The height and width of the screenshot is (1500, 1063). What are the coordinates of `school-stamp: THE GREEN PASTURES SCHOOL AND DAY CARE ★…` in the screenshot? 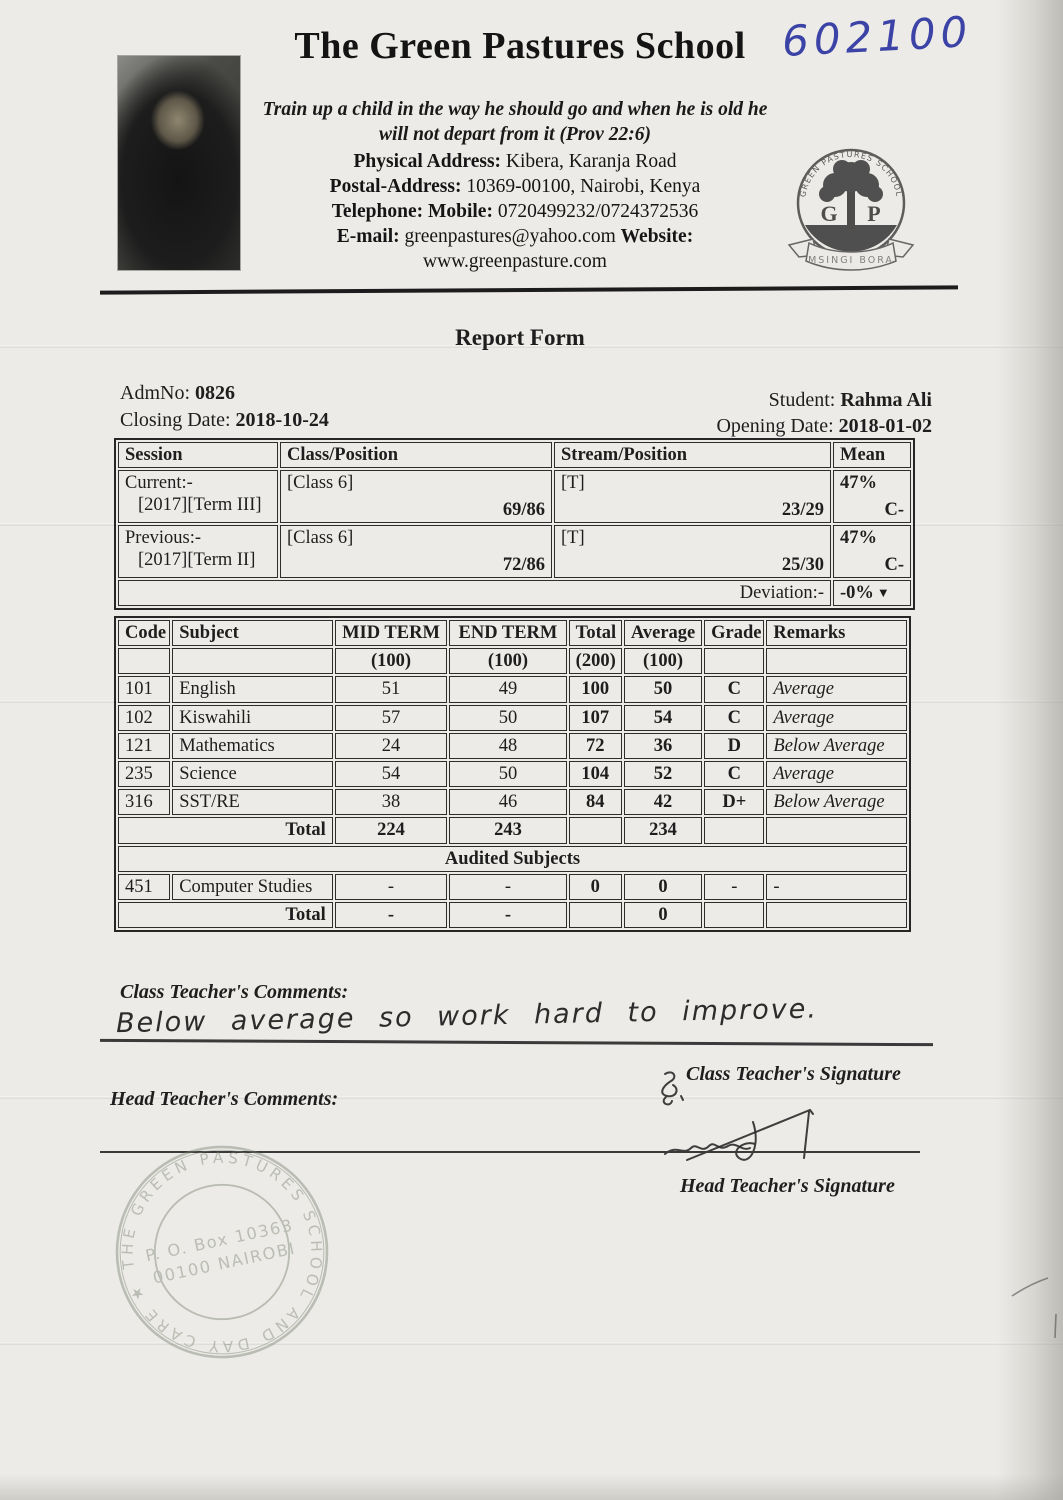 It's located at (221, 1251).